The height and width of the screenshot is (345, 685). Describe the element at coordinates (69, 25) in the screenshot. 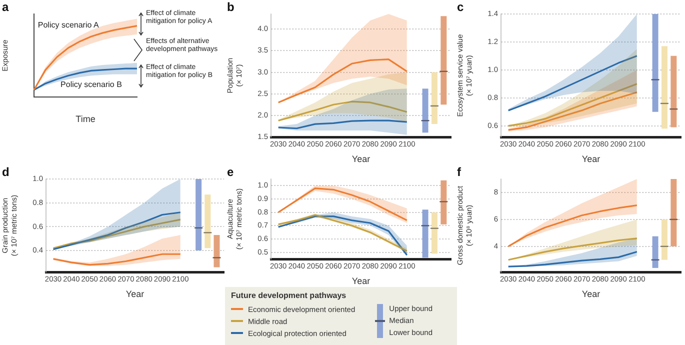

I see `series-label: Policy scenario A` at that location.